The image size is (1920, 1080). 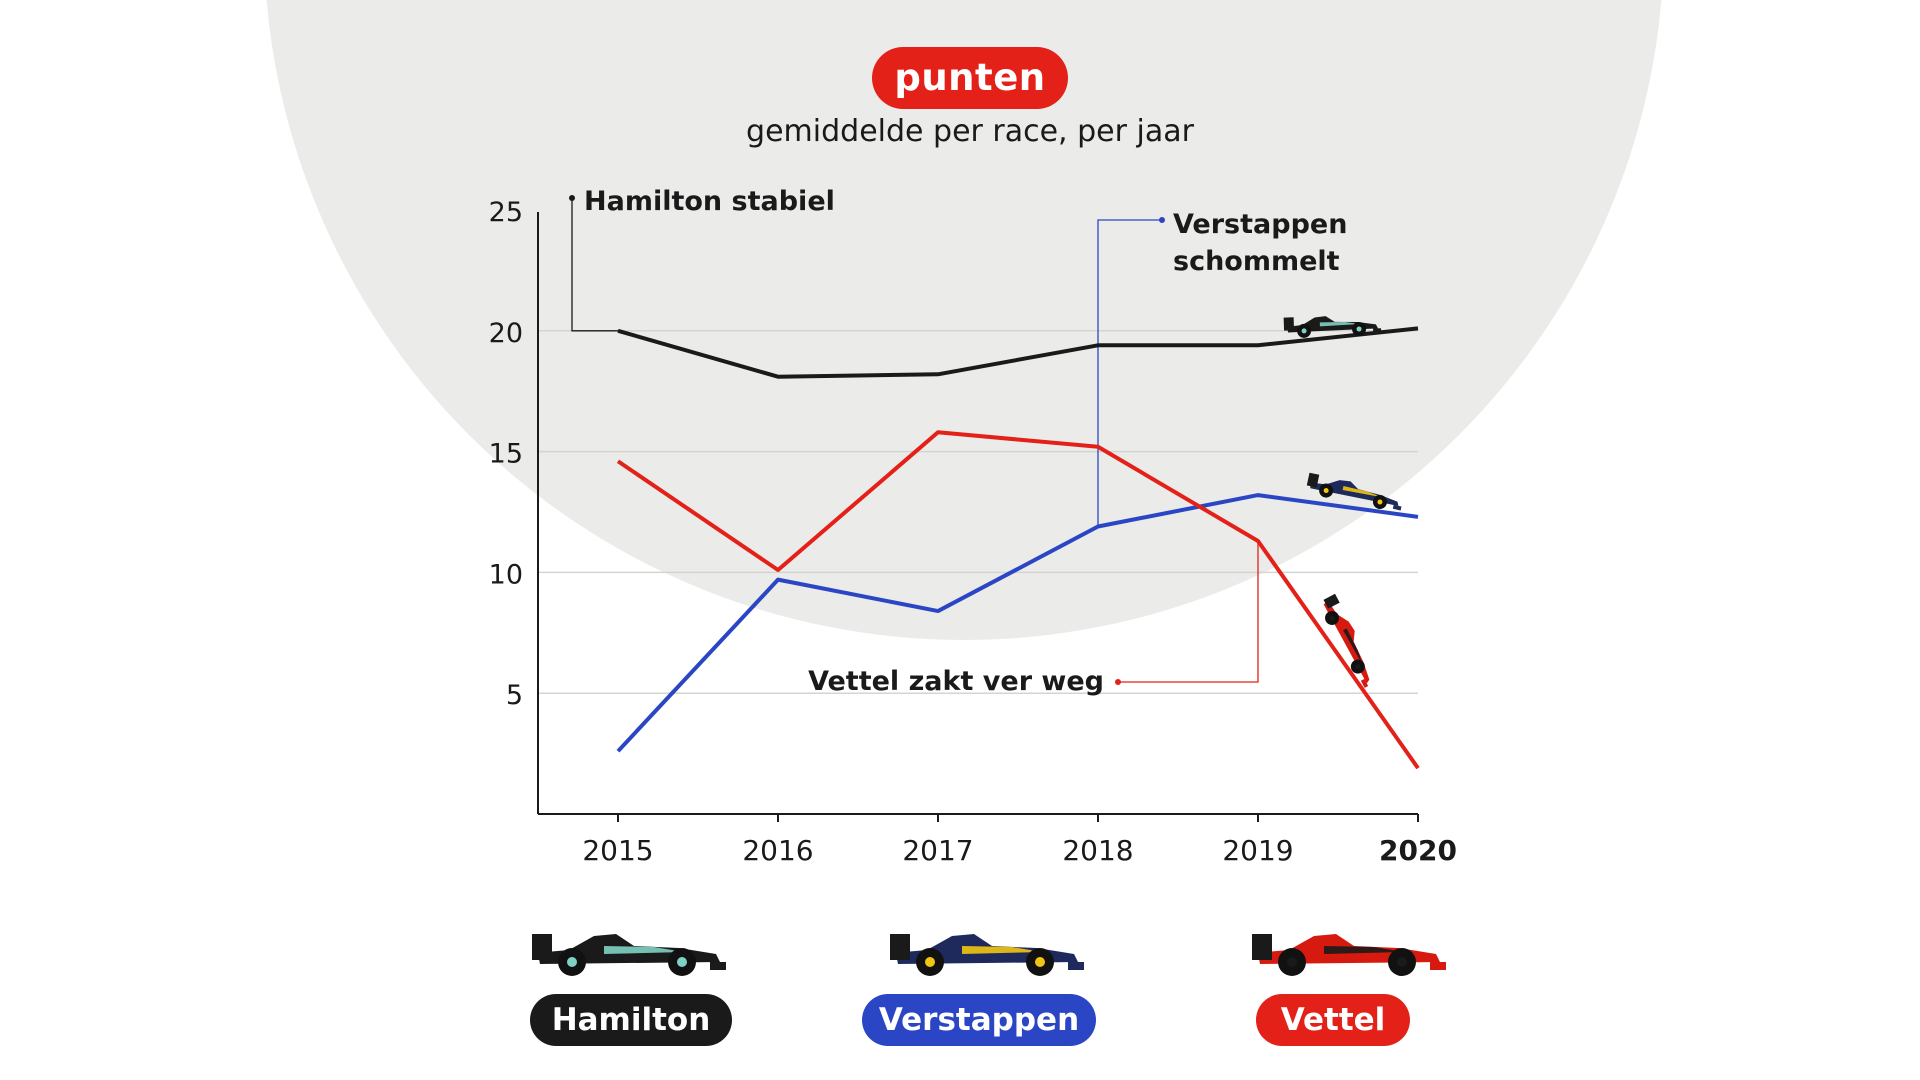 What do you see at coordinates (979, 1020) in the screenshot?
I see `legend-badge-verstappen: Verstappen` at bounding box center [979, 1020].